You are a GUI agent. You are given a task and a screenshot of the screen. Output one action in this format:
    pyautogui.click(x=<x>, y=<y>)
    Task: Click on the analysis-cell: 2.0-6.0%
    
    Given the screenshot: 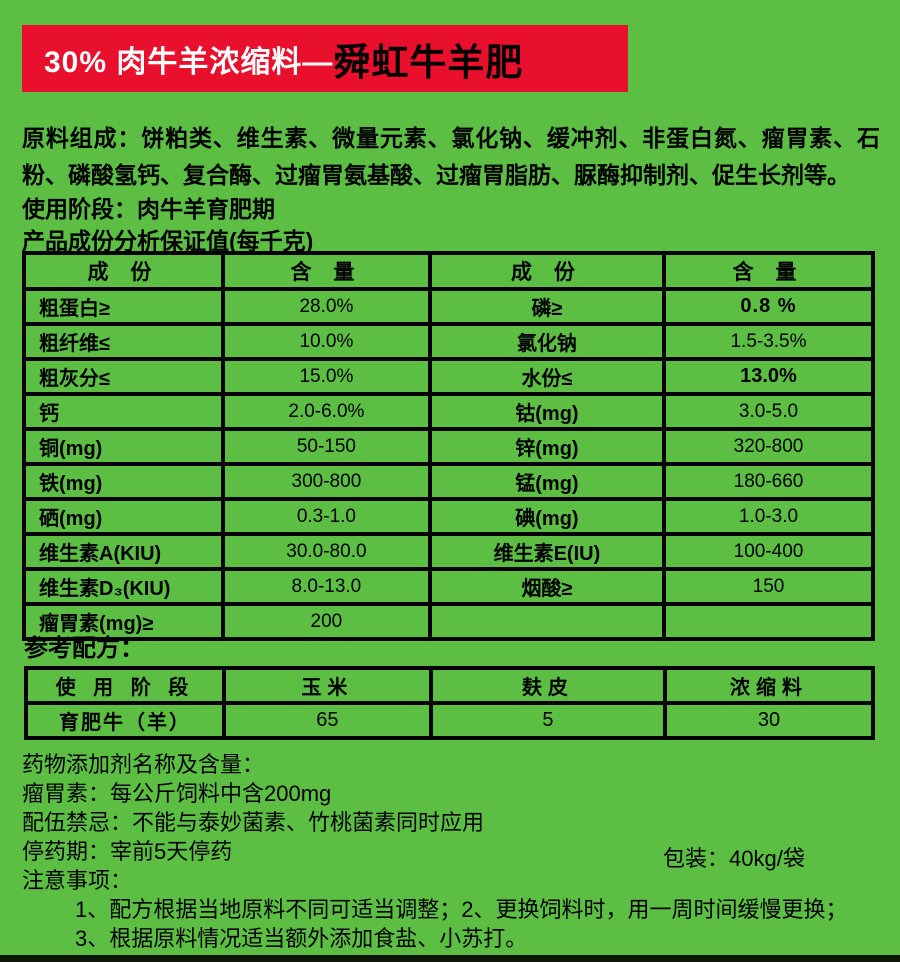 What is the action you would take?
    pyautogui.click(x=326, y=411)
    